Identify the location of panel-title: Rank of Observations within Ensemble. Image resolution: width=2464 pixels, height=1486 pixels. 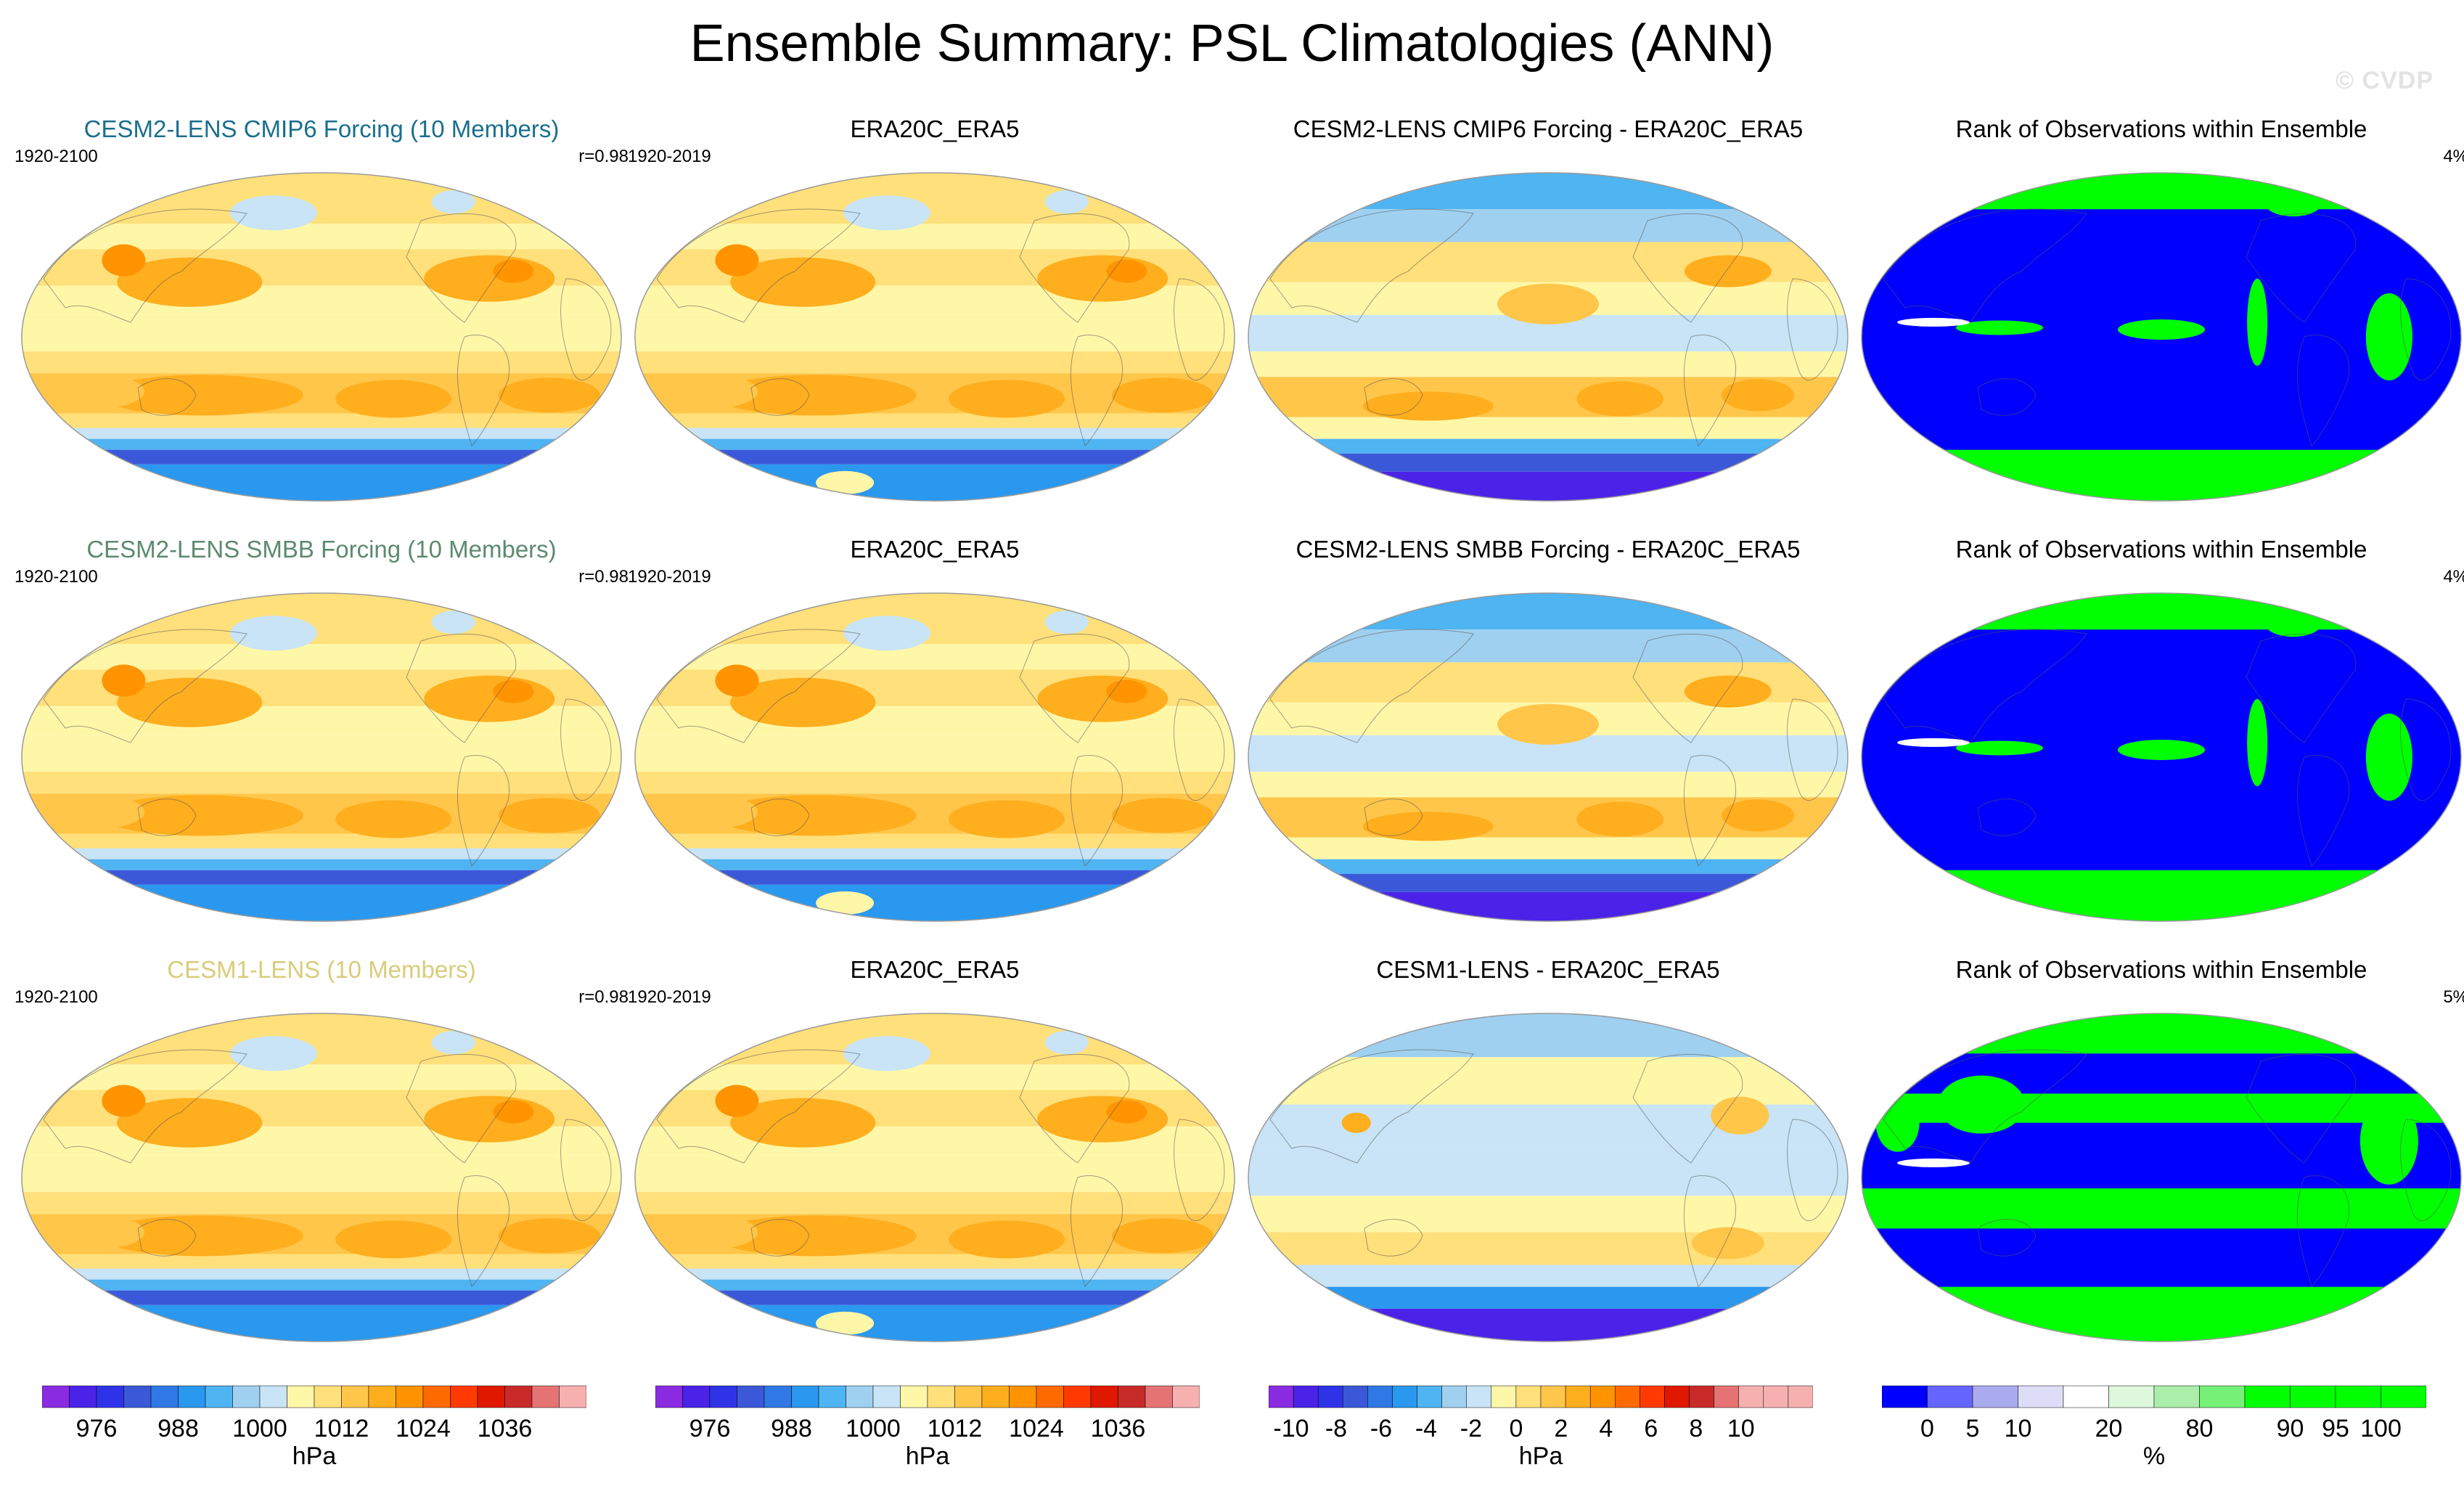
(2161, 549).